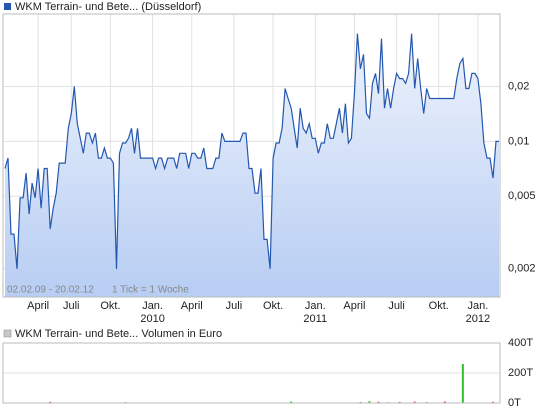 This screenshot has height=418, width=545. I want to click on y-tick-label: 0,002, so click(522, 269).